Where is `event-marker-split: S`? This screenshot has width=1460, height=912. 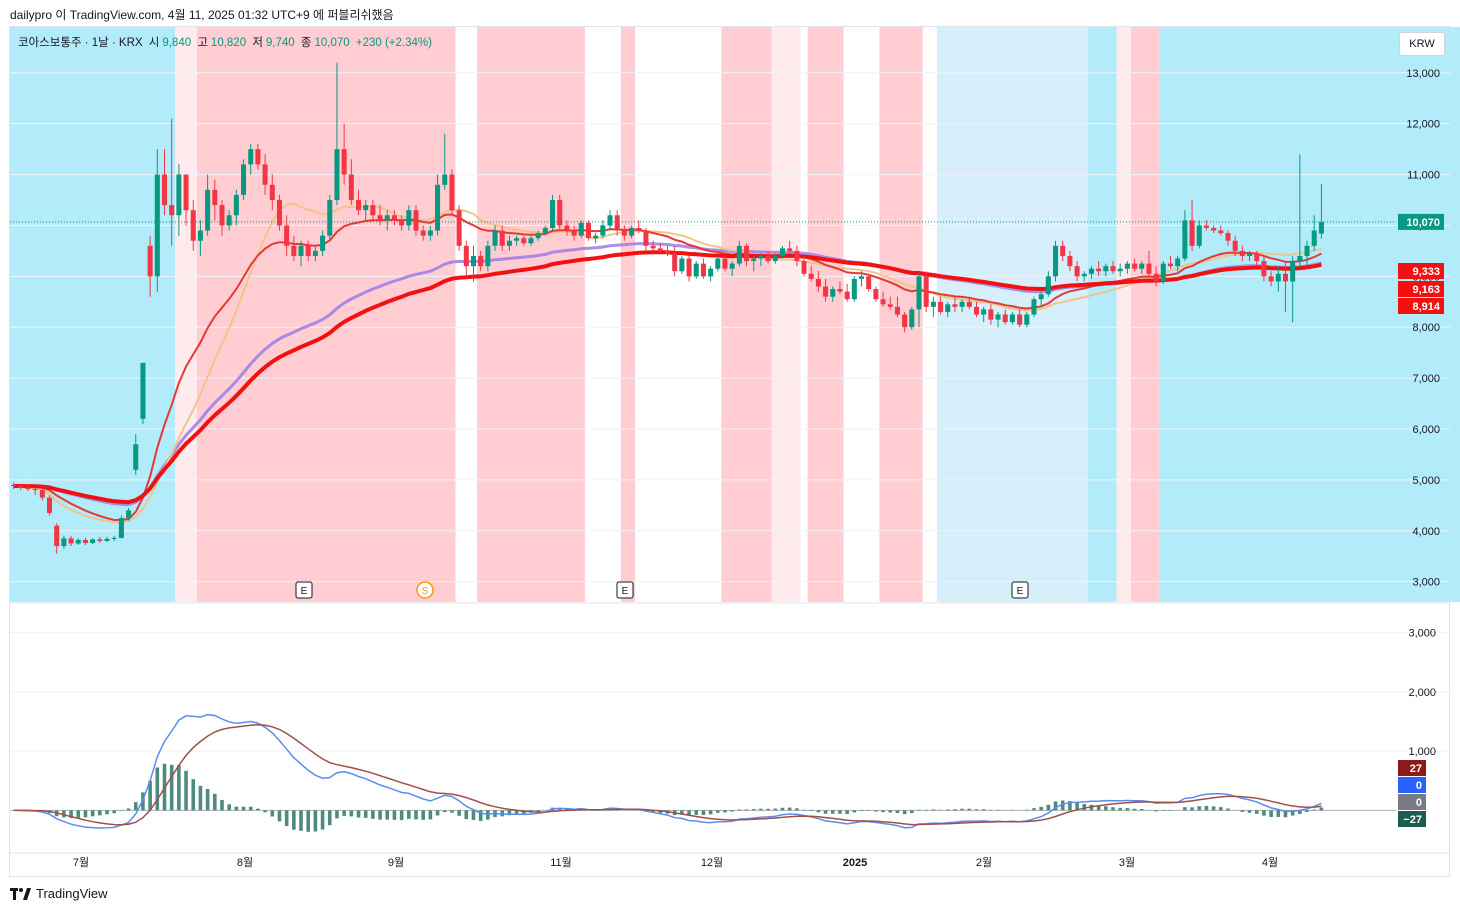 event-marker-split: S is located at coordinates (425, 590).